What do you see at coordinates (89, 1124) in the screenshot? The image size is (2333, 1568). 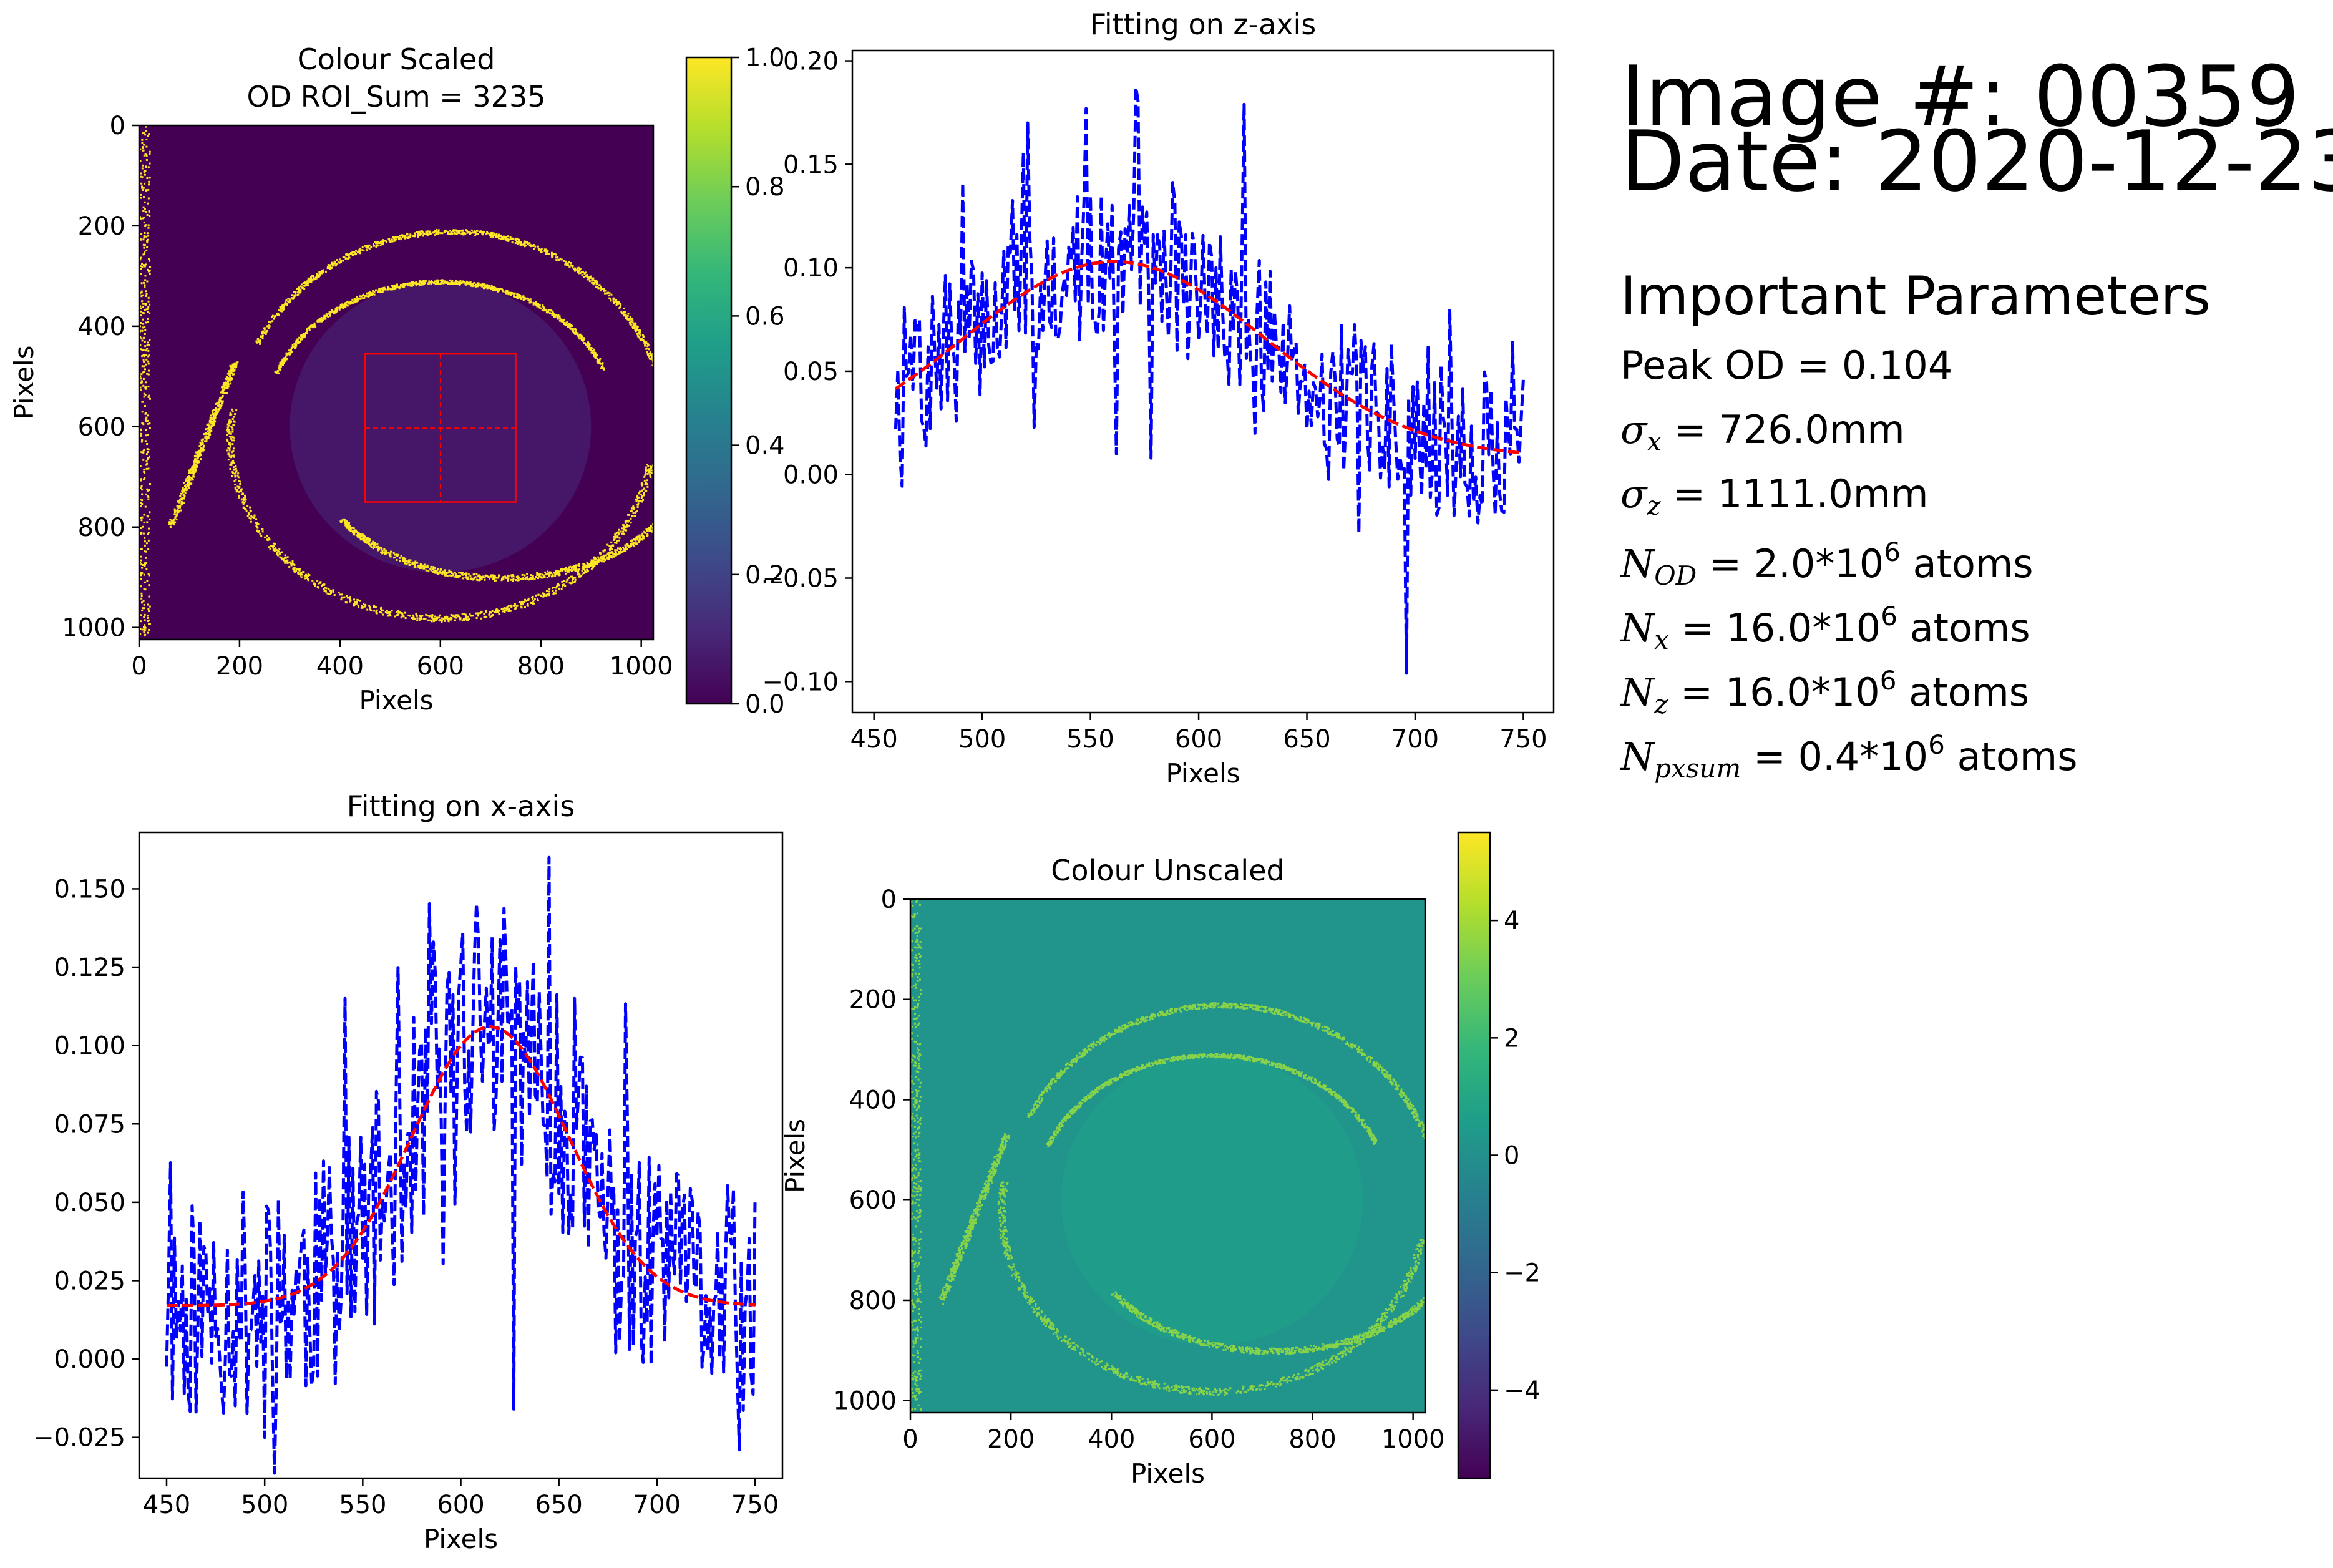 I see `x-fit-chart-ytick-label: 0.075` at bounding box center [89, 1124].